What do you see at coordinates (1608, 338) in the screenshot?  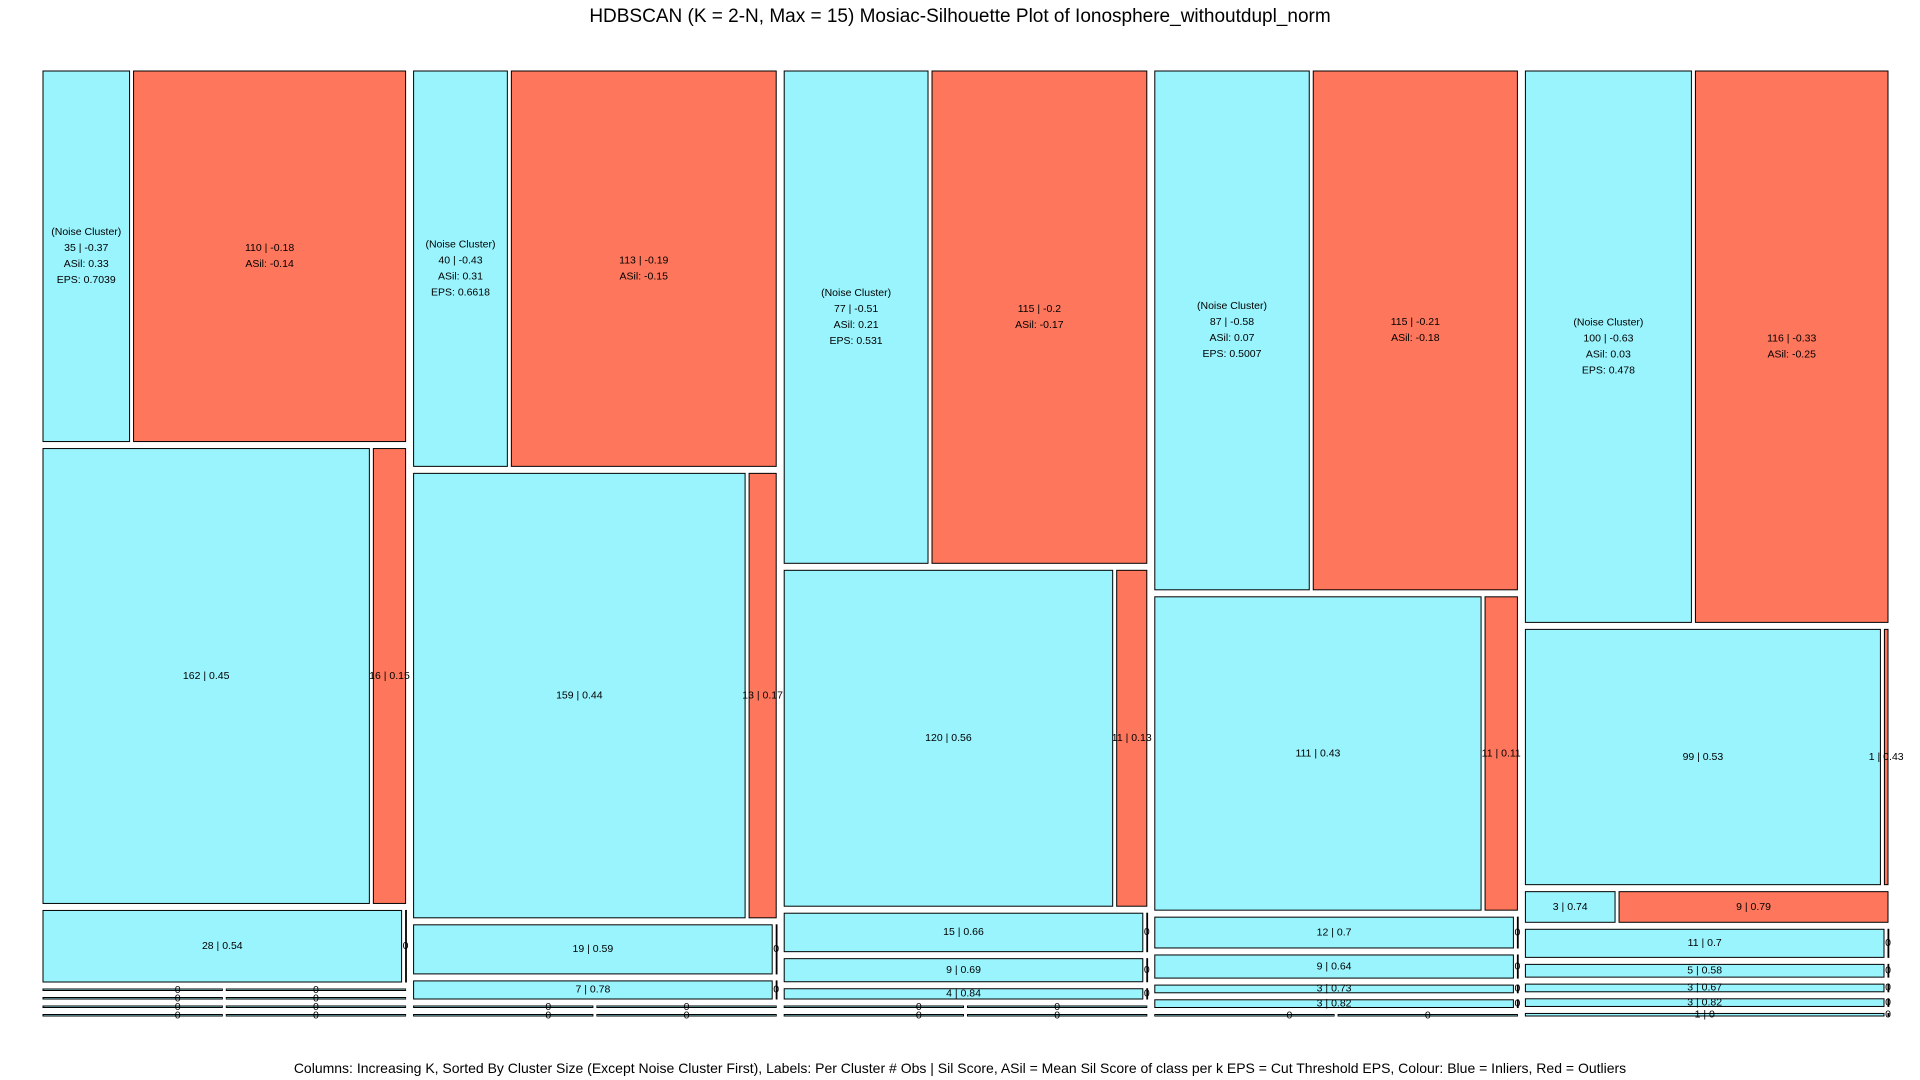 I see `noise-cluster-label: 100 | -0.63` at bounding box center [1608, 338].